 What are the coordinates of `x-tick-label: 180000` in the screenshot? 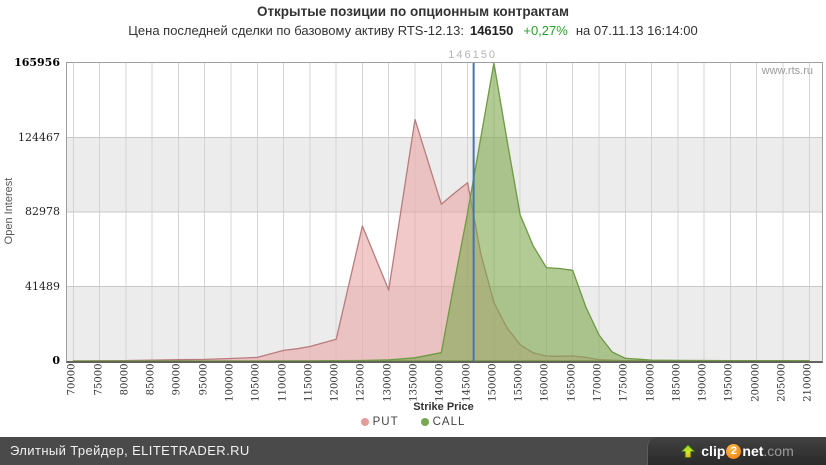 It's located at (651, 382).